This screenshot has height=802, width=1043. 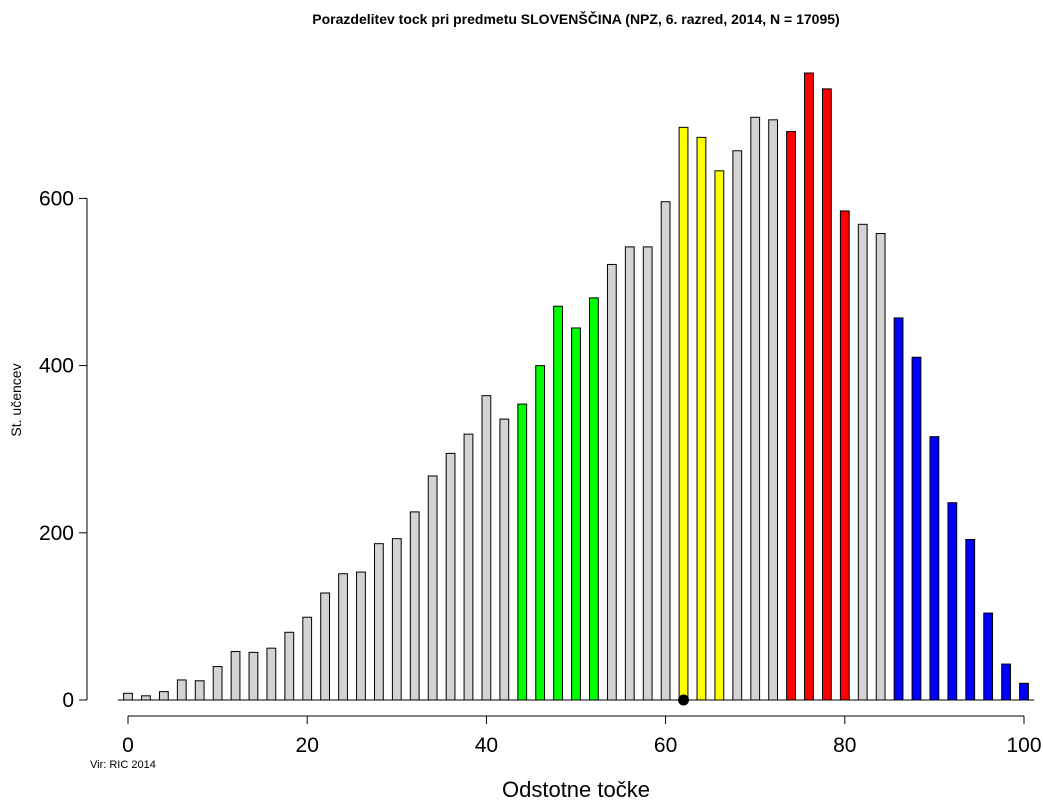 I want to click on x-tick-label-80: 80, so click(x=844, y=745).